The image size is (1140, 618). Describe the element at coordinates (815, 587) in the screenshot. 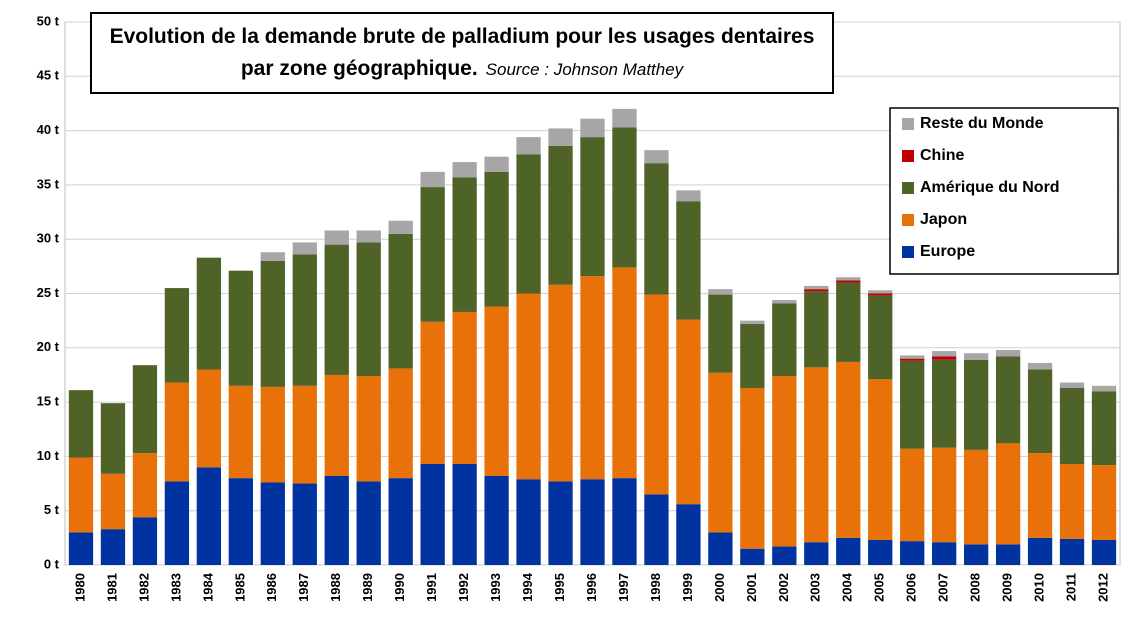

I see `x-tick-label: 2003` at that location.